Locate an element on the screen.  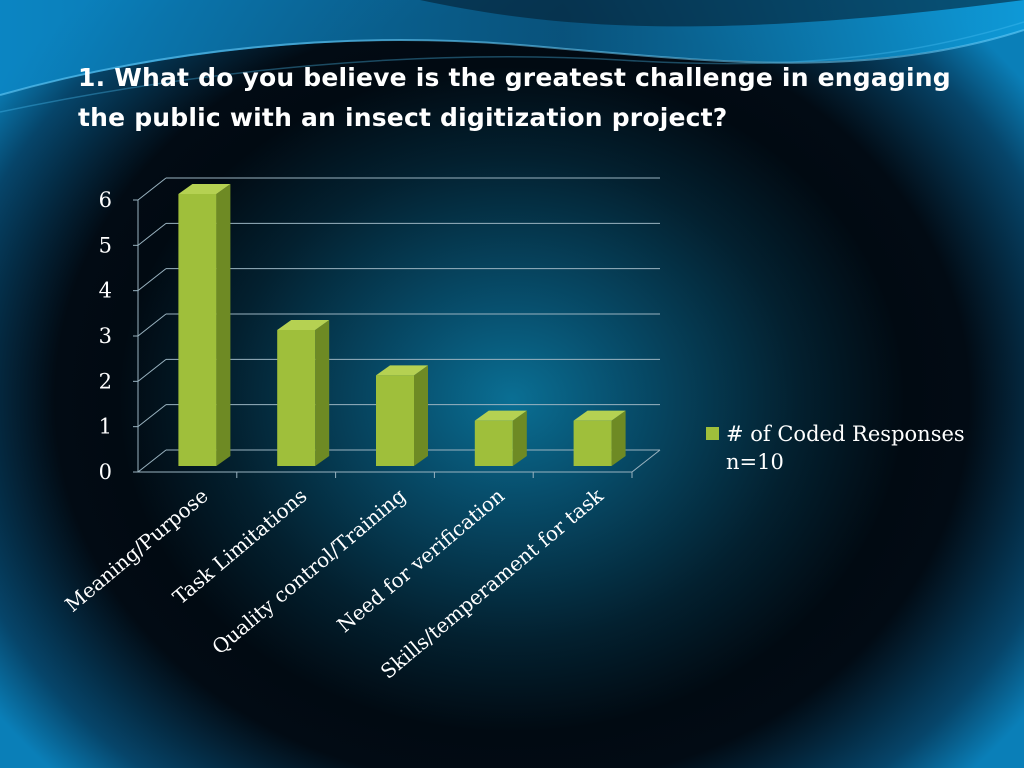
legend-entry: # of Coded Responses is located at coordinates (835, 434).